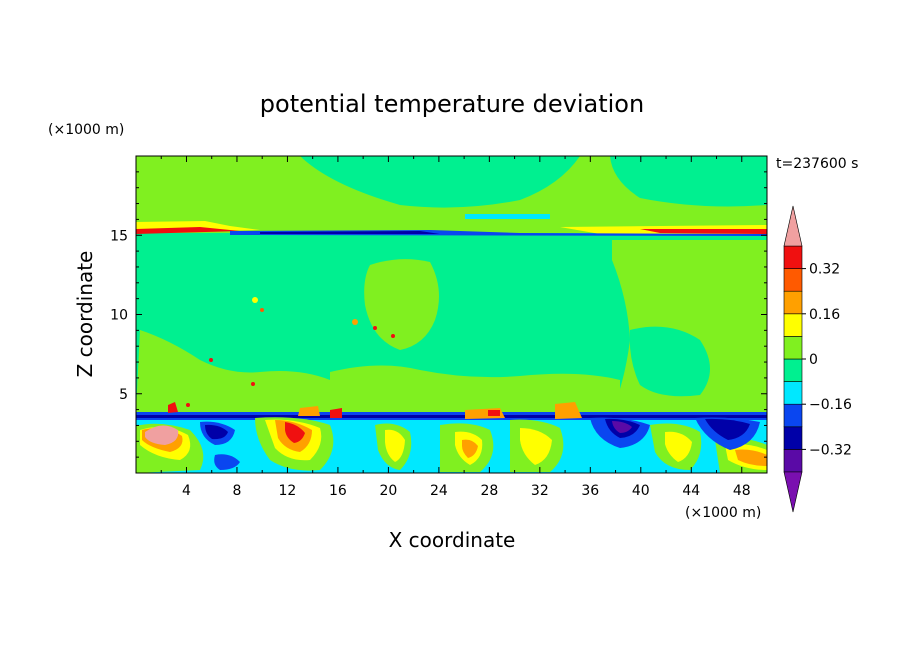 The height and width of the screenshot is (654, 904). I want to click on boundary-layer-blobs, so click(451, 445).